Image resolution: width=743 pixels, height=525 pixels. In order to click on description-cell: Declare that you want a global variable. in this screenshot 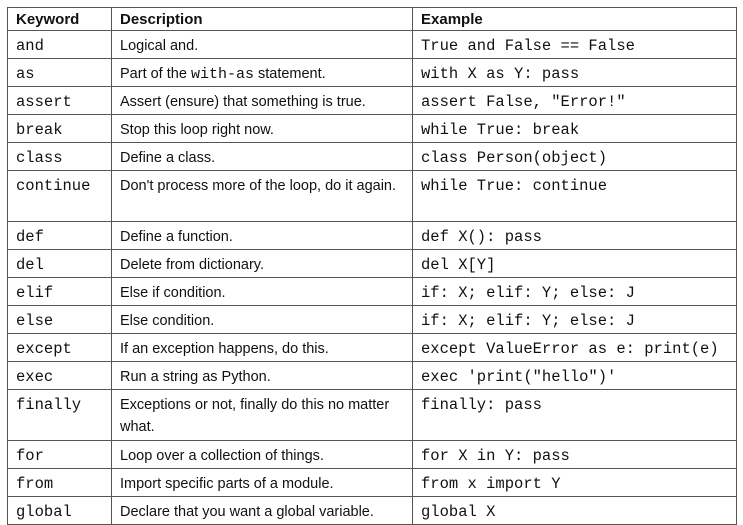, I will do `click(262, 510)`.